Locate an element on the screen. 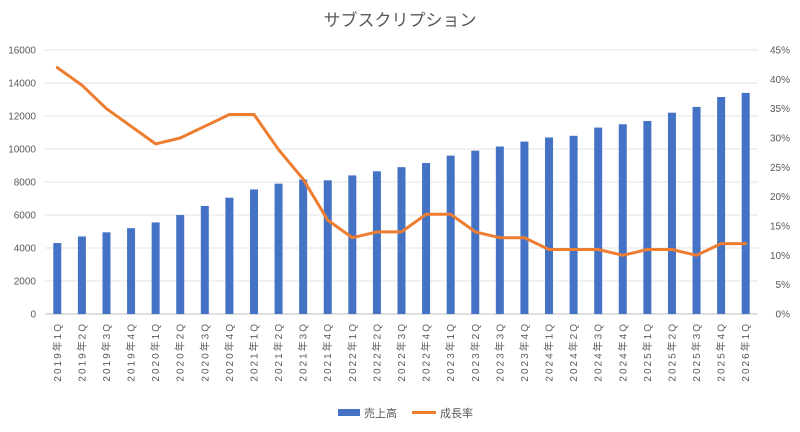 The image size is (800, 432). right-tick-label: 25% is located at coordinates (780, 168).